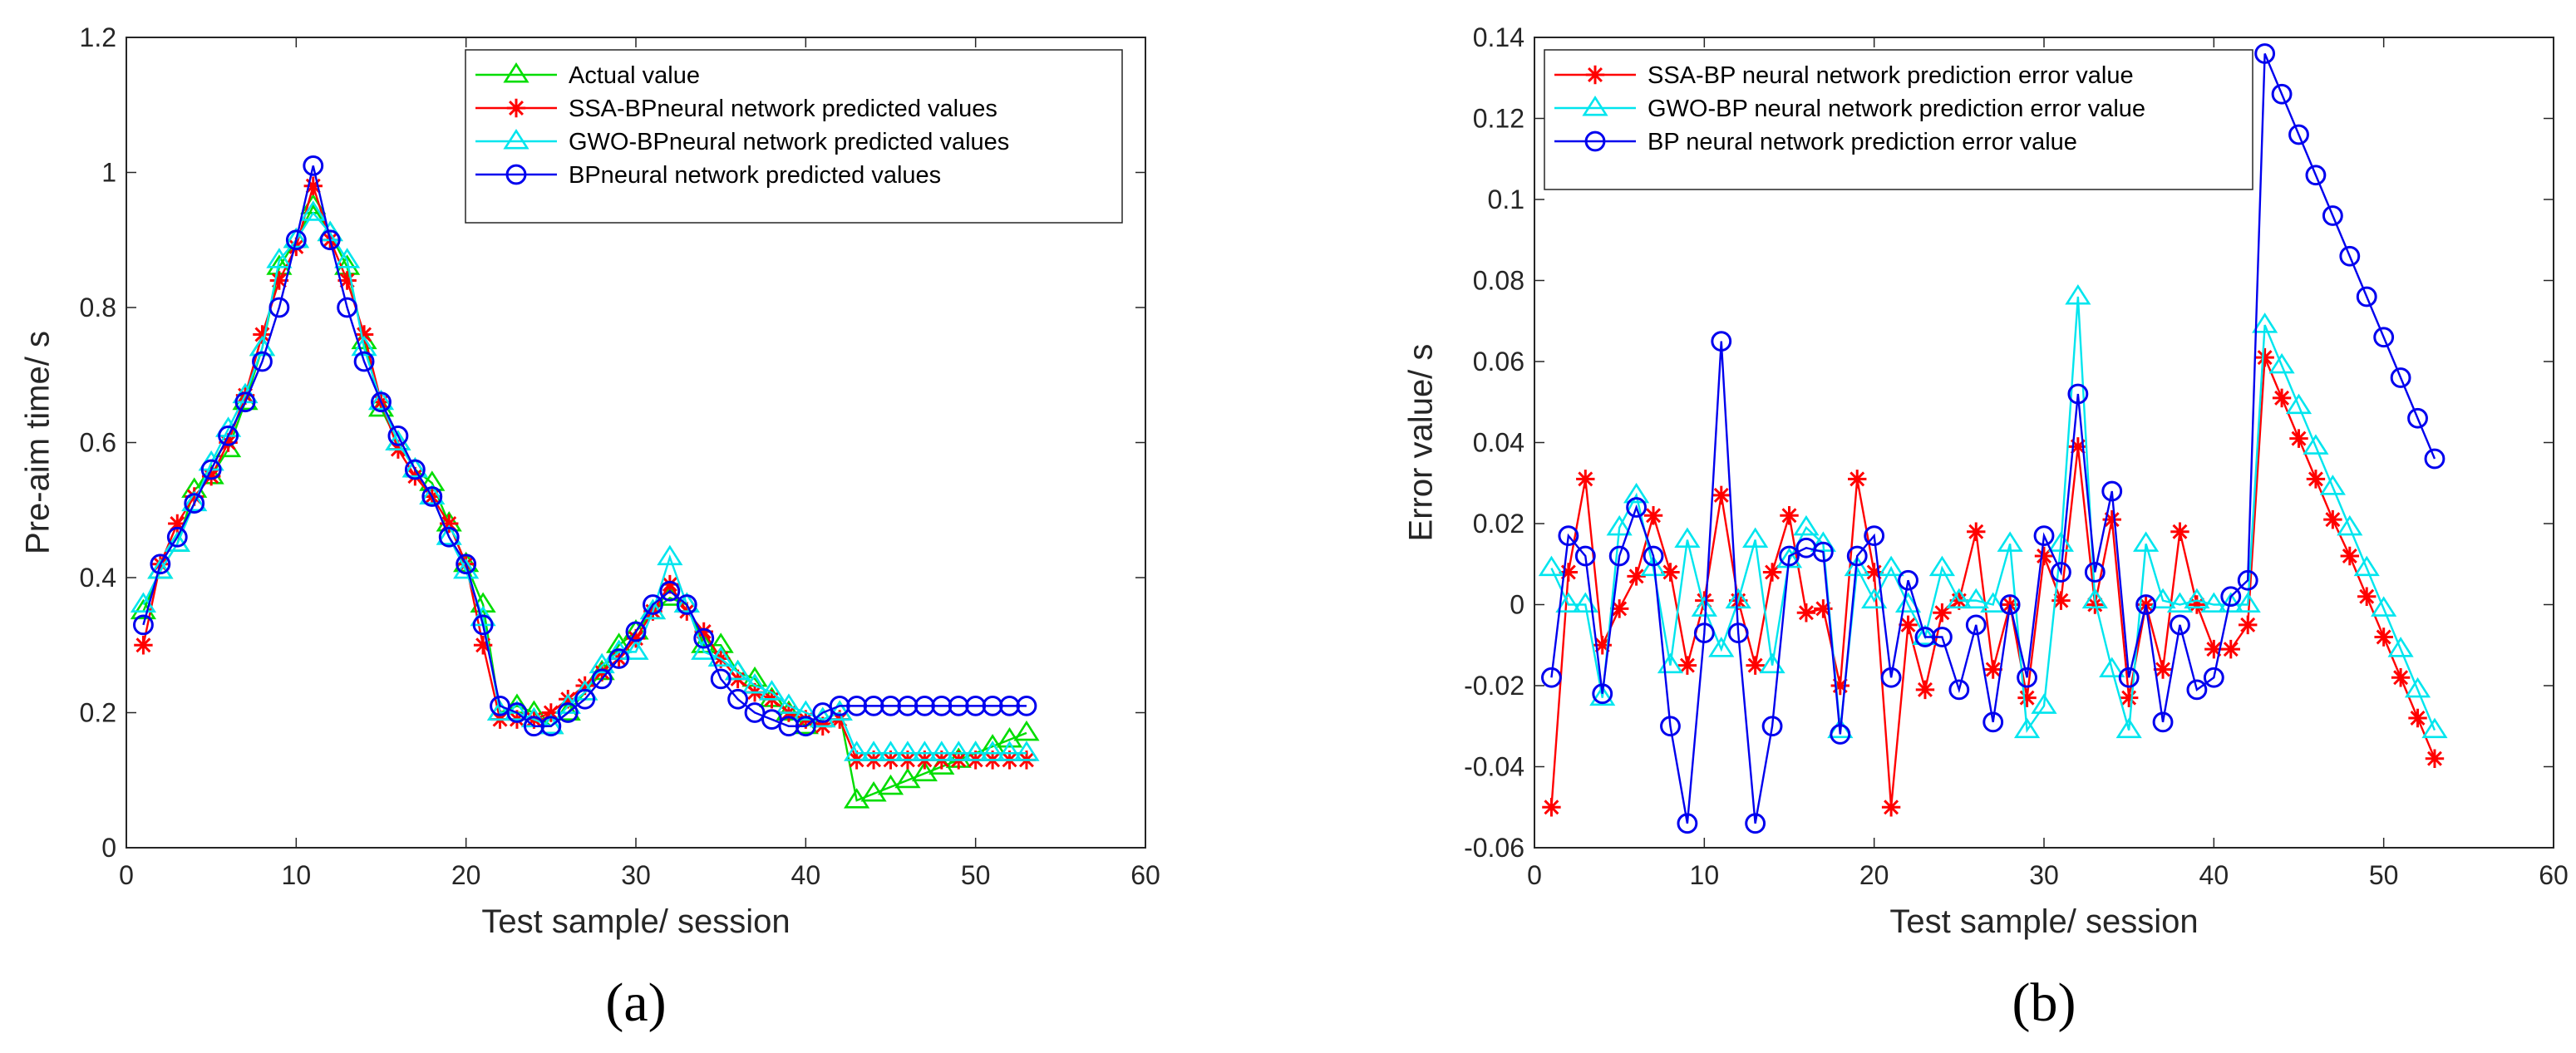  Describe the element at coordinates (297, 875) in the screenshot. I see `x-tick-label: 10` at that location.